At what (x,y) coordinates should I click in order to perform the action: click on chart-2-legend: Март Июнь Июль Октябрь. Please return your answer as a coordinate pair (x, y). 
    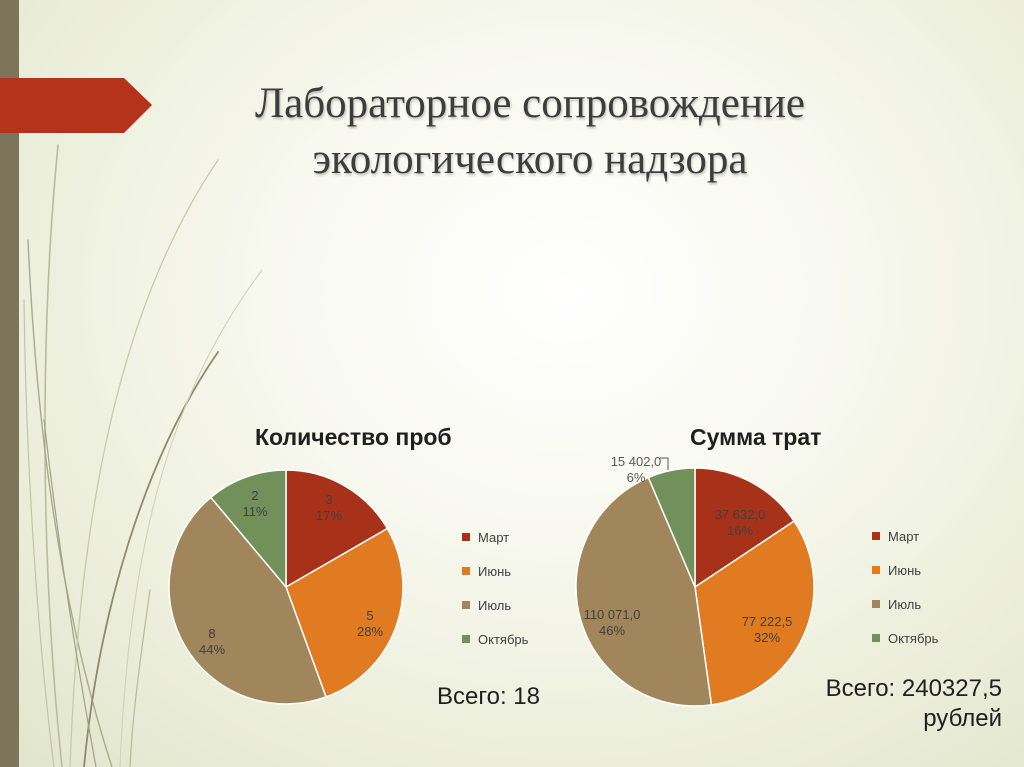
    Looking at the image, I should click on (905, 587).